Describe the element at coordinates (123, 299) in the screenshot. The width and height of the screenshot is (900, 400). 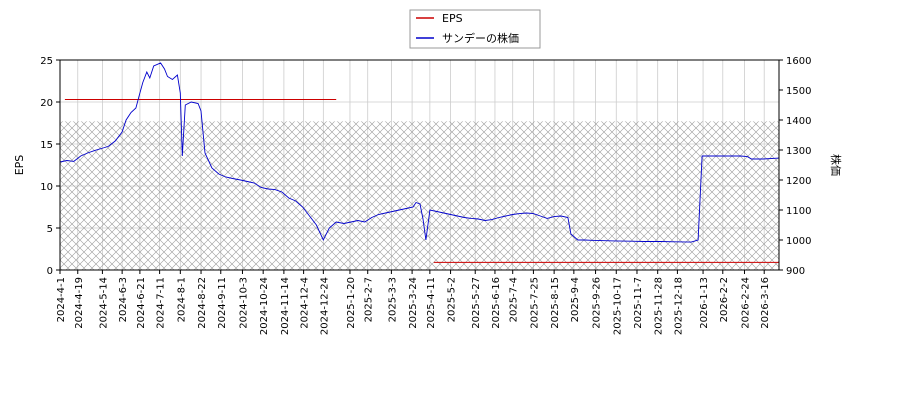
I see `x-tick-label-3: 2024-6-3` at that location.